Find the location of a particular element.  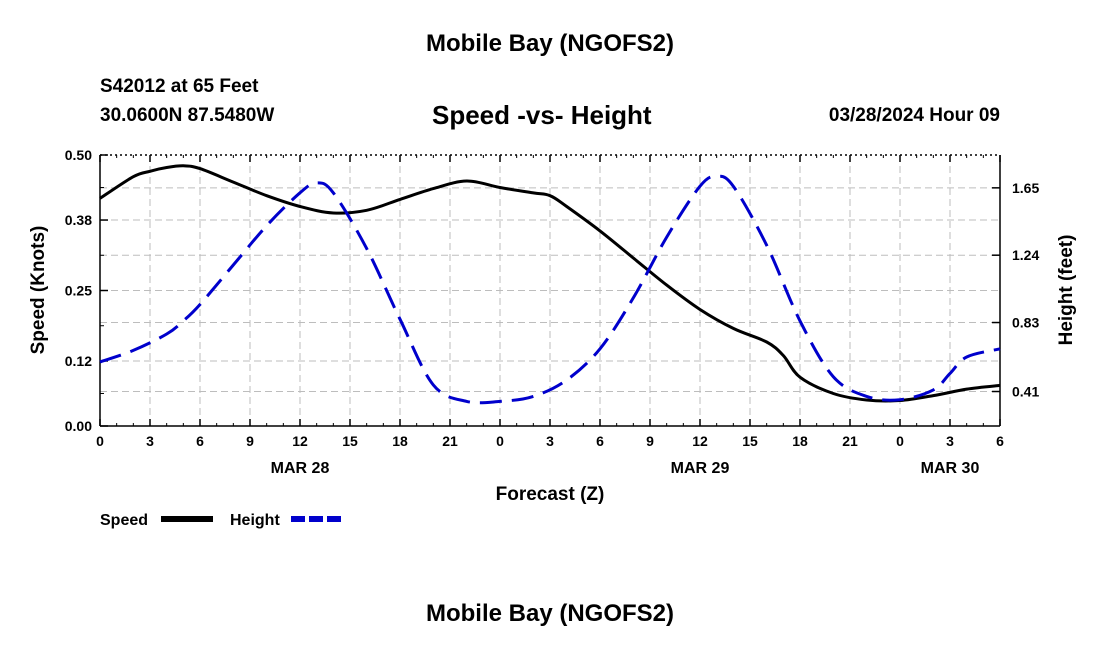

y2-axis-title: Height (feet) is located at coordinates (1066, 290).